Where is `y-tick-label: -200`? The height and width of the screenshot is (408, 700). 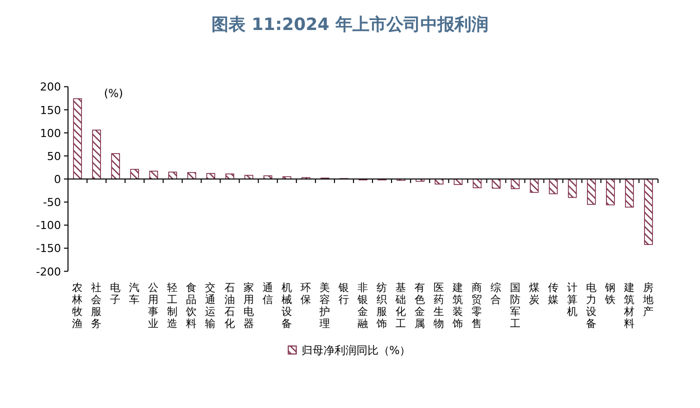 y-tick-label: -200 is located at coordinates (48, 271).